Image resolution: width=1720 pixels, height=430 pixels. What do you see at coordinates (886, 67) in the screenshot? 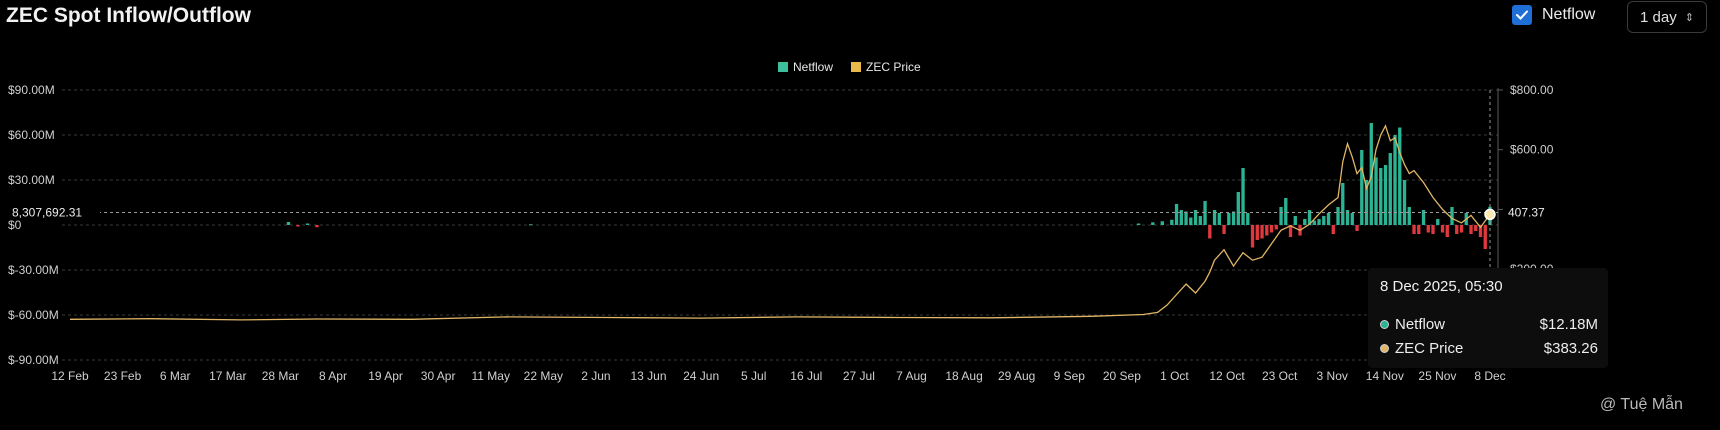
I see `legend-item-price: ZEC Price` at bounding box center [886, 67].